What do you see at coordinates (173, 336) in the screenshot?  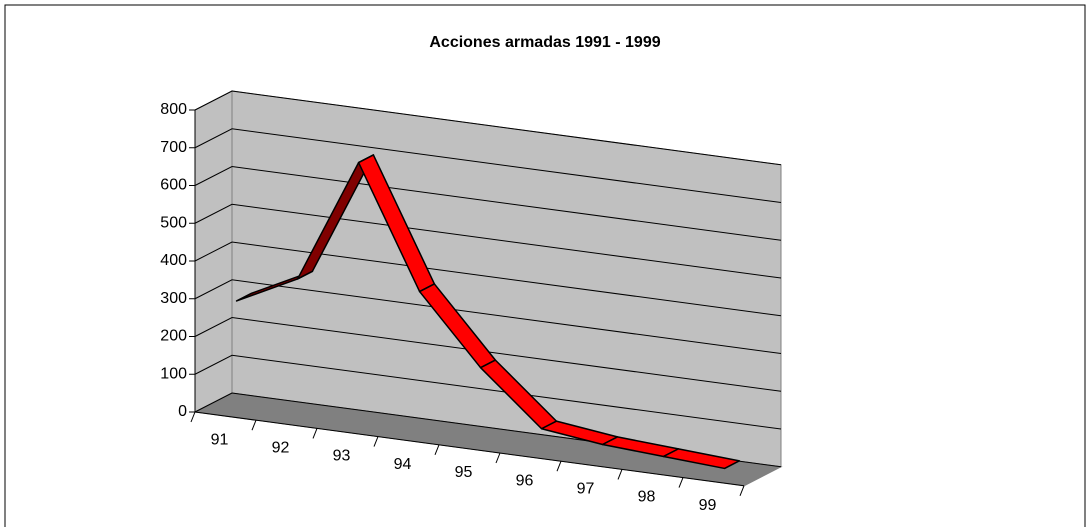 I see `y-tick-label: 200` at bounding box center [173, 336].